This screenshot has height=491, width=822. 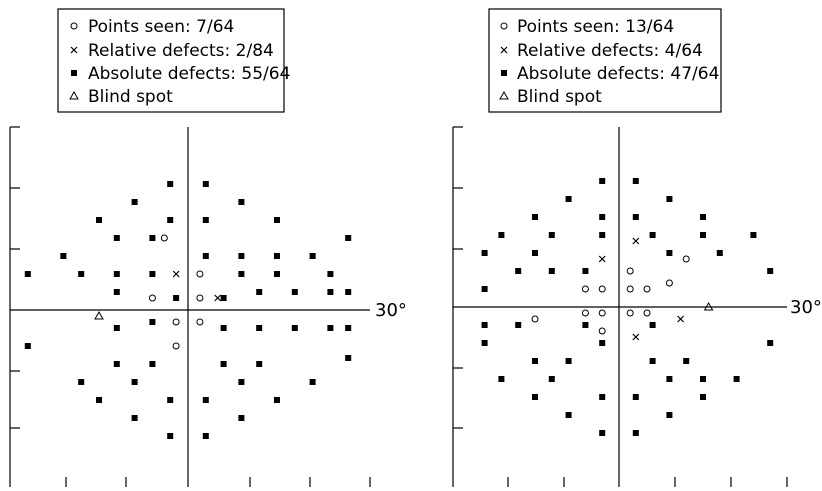 I want to click on legend-marker-cross, so click(x=74, y=50).